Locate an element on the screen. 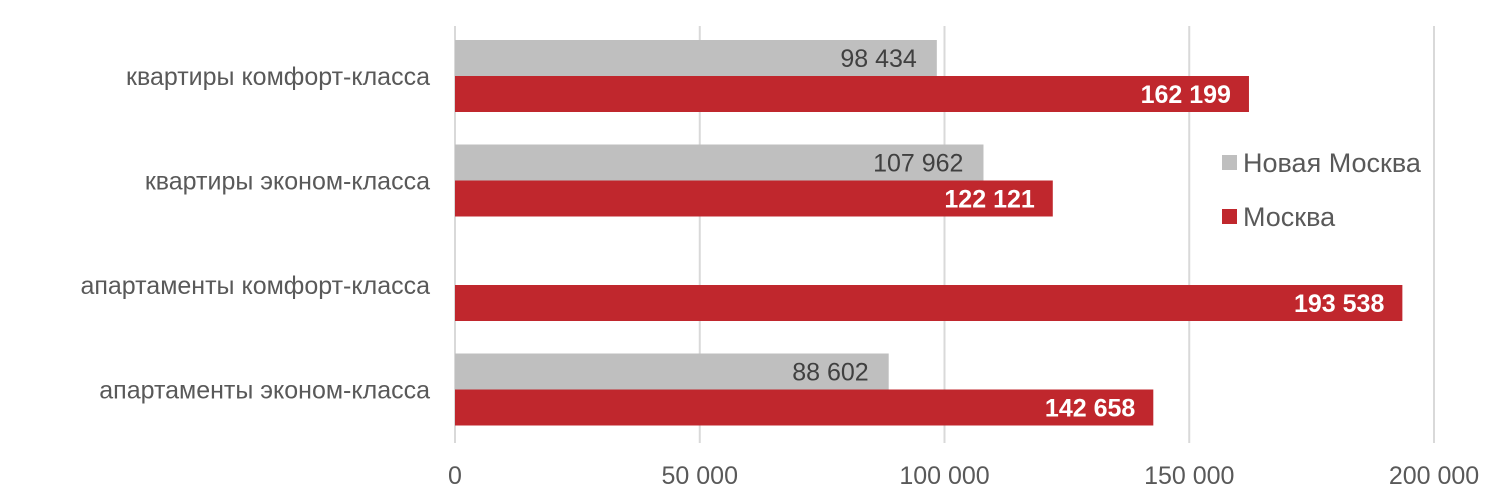 This screenshot has width=1501, height=502. data-label: 122 121 is located at coordinates (989, 200).